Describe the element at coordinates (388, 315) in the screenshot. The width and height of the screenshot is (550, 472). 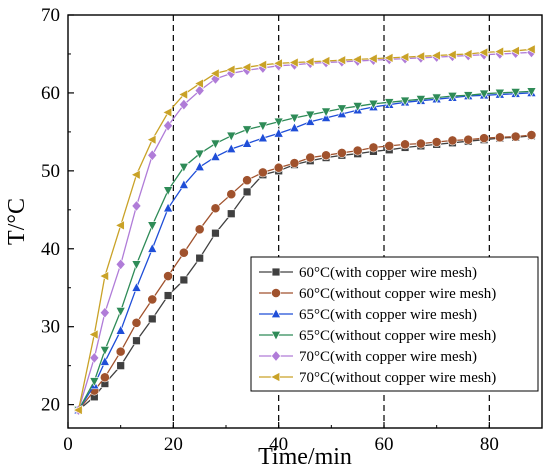
I see `legend-label: 65°C(with copper wire mesh)` at that location.